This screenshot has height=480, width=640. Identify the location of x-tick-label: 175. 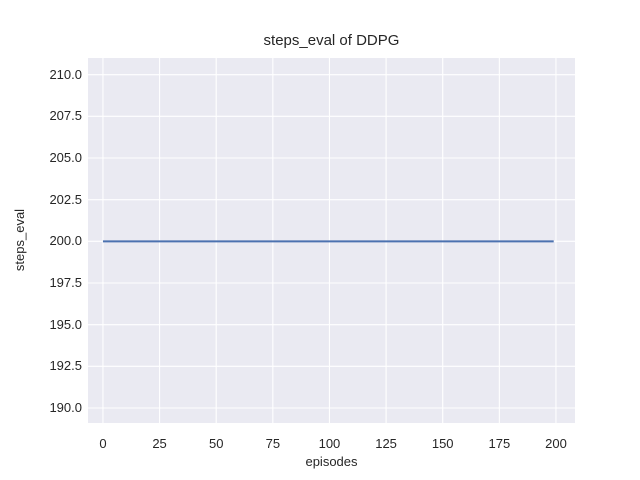
(499, 443).